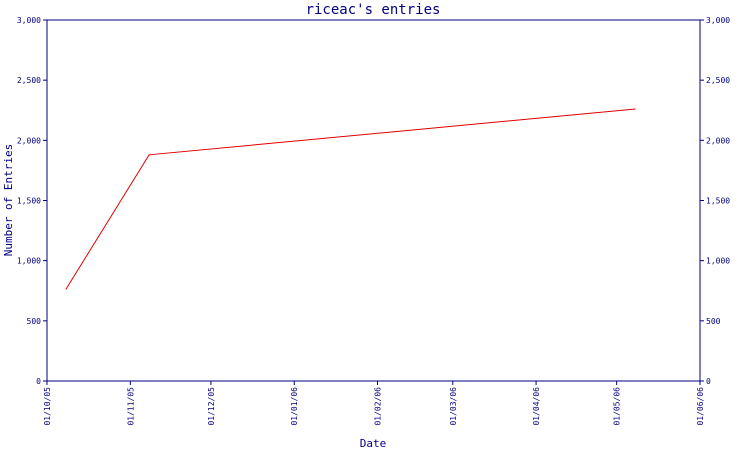  What do you see at coordinates (29, 140) in the screenshot?
I see `y-tick-label-left: 2,000` at bounding box center [29, 140].